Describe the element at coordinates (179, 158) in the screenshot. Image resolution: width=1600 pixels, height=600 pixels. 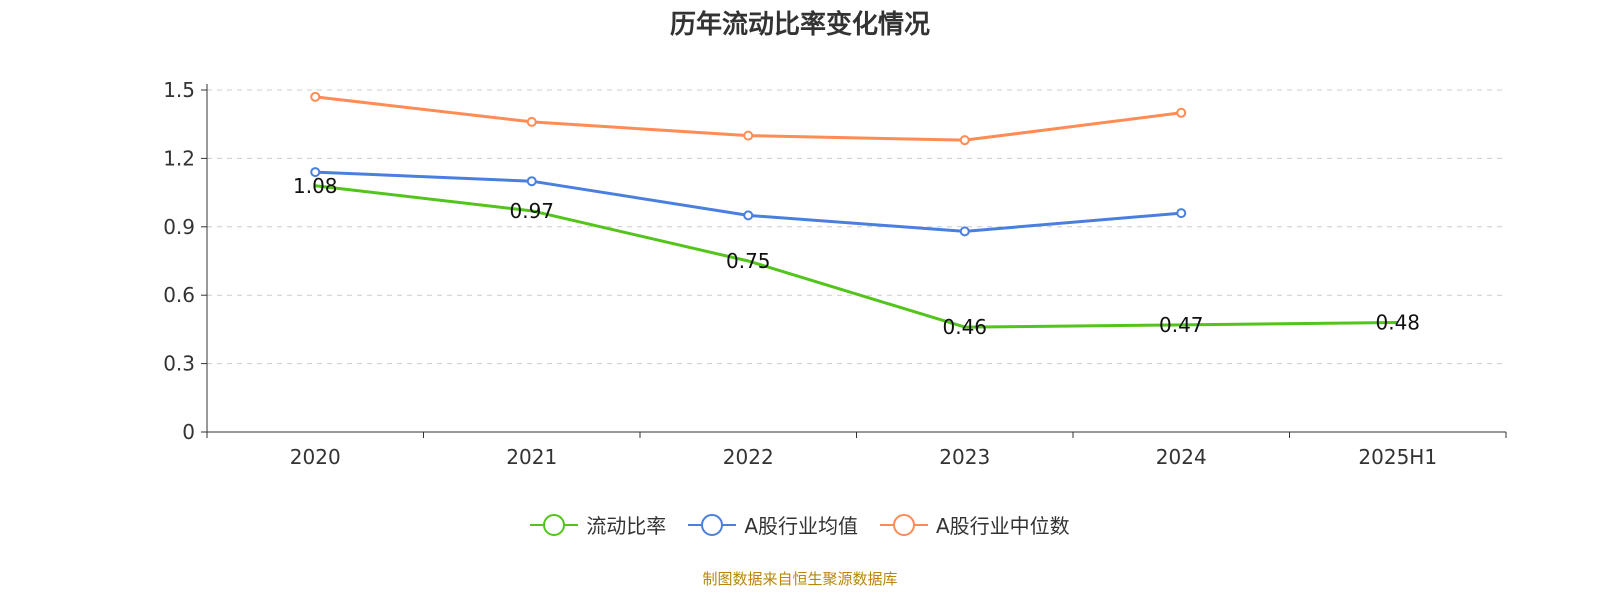
I see `y-tick-label: 1.2` at that location.